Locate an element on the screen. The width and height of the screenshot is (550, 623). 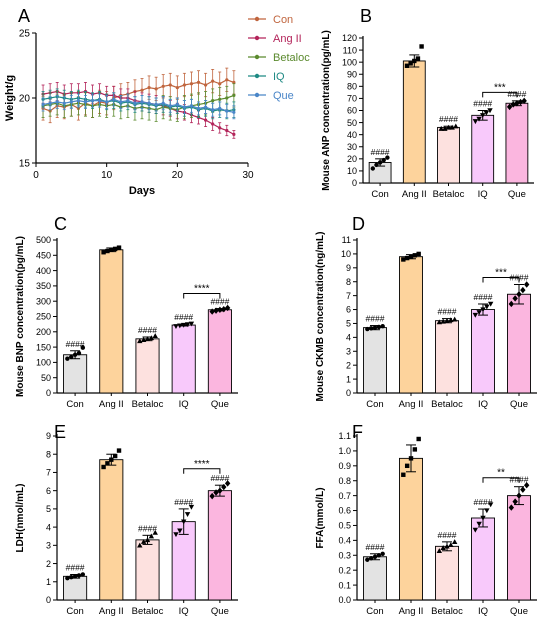
y-tick-label: 2 is located at coordinates (48, 564).